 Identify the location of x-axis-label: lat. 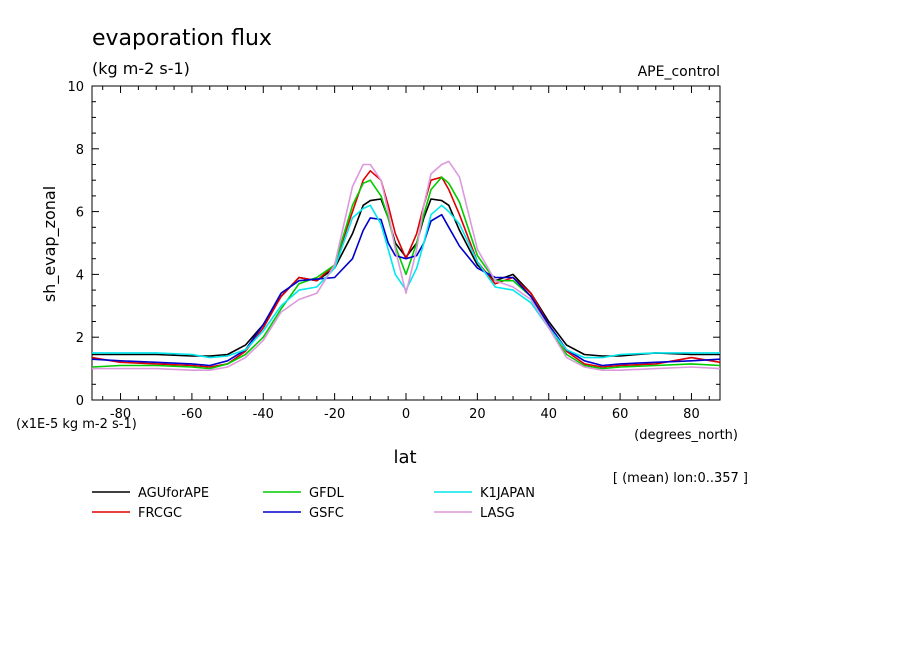
(404, 457).